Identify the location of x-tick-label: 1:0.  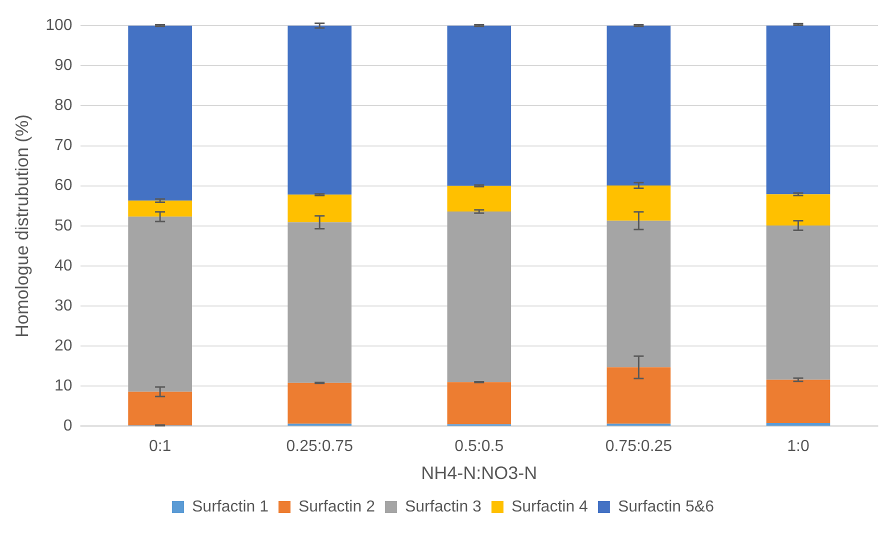
(798, 447).